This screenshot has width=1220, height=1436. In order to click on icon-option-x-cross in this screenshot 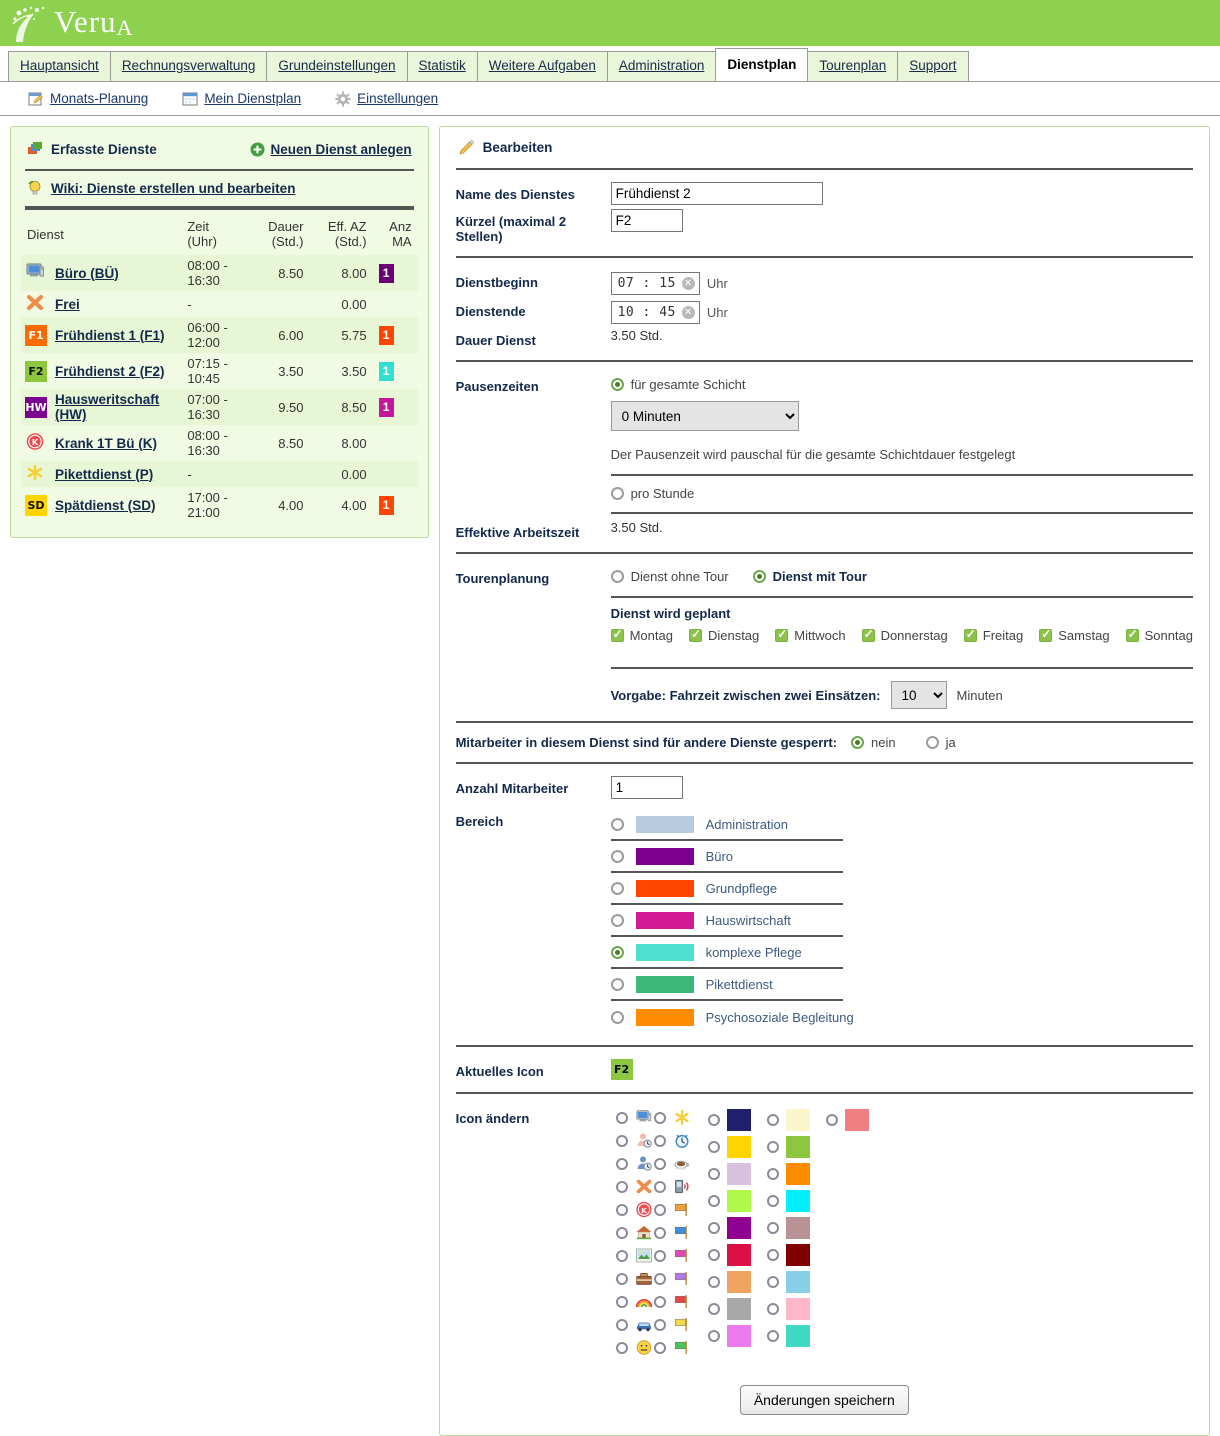, I will do `click(634, 1186)`.